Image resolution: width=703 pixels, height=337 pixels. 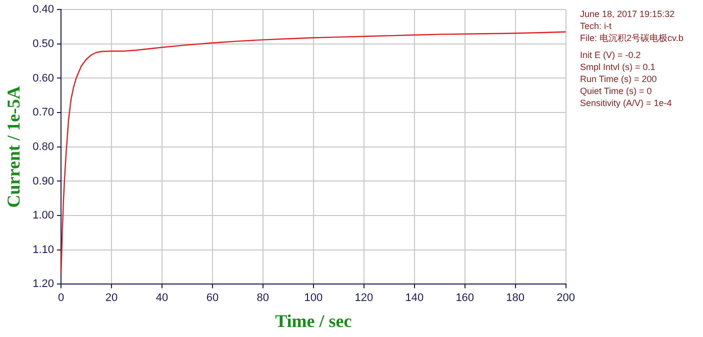 I want to click on text: Run Time (s) = 200, so click(x=619, y=79).